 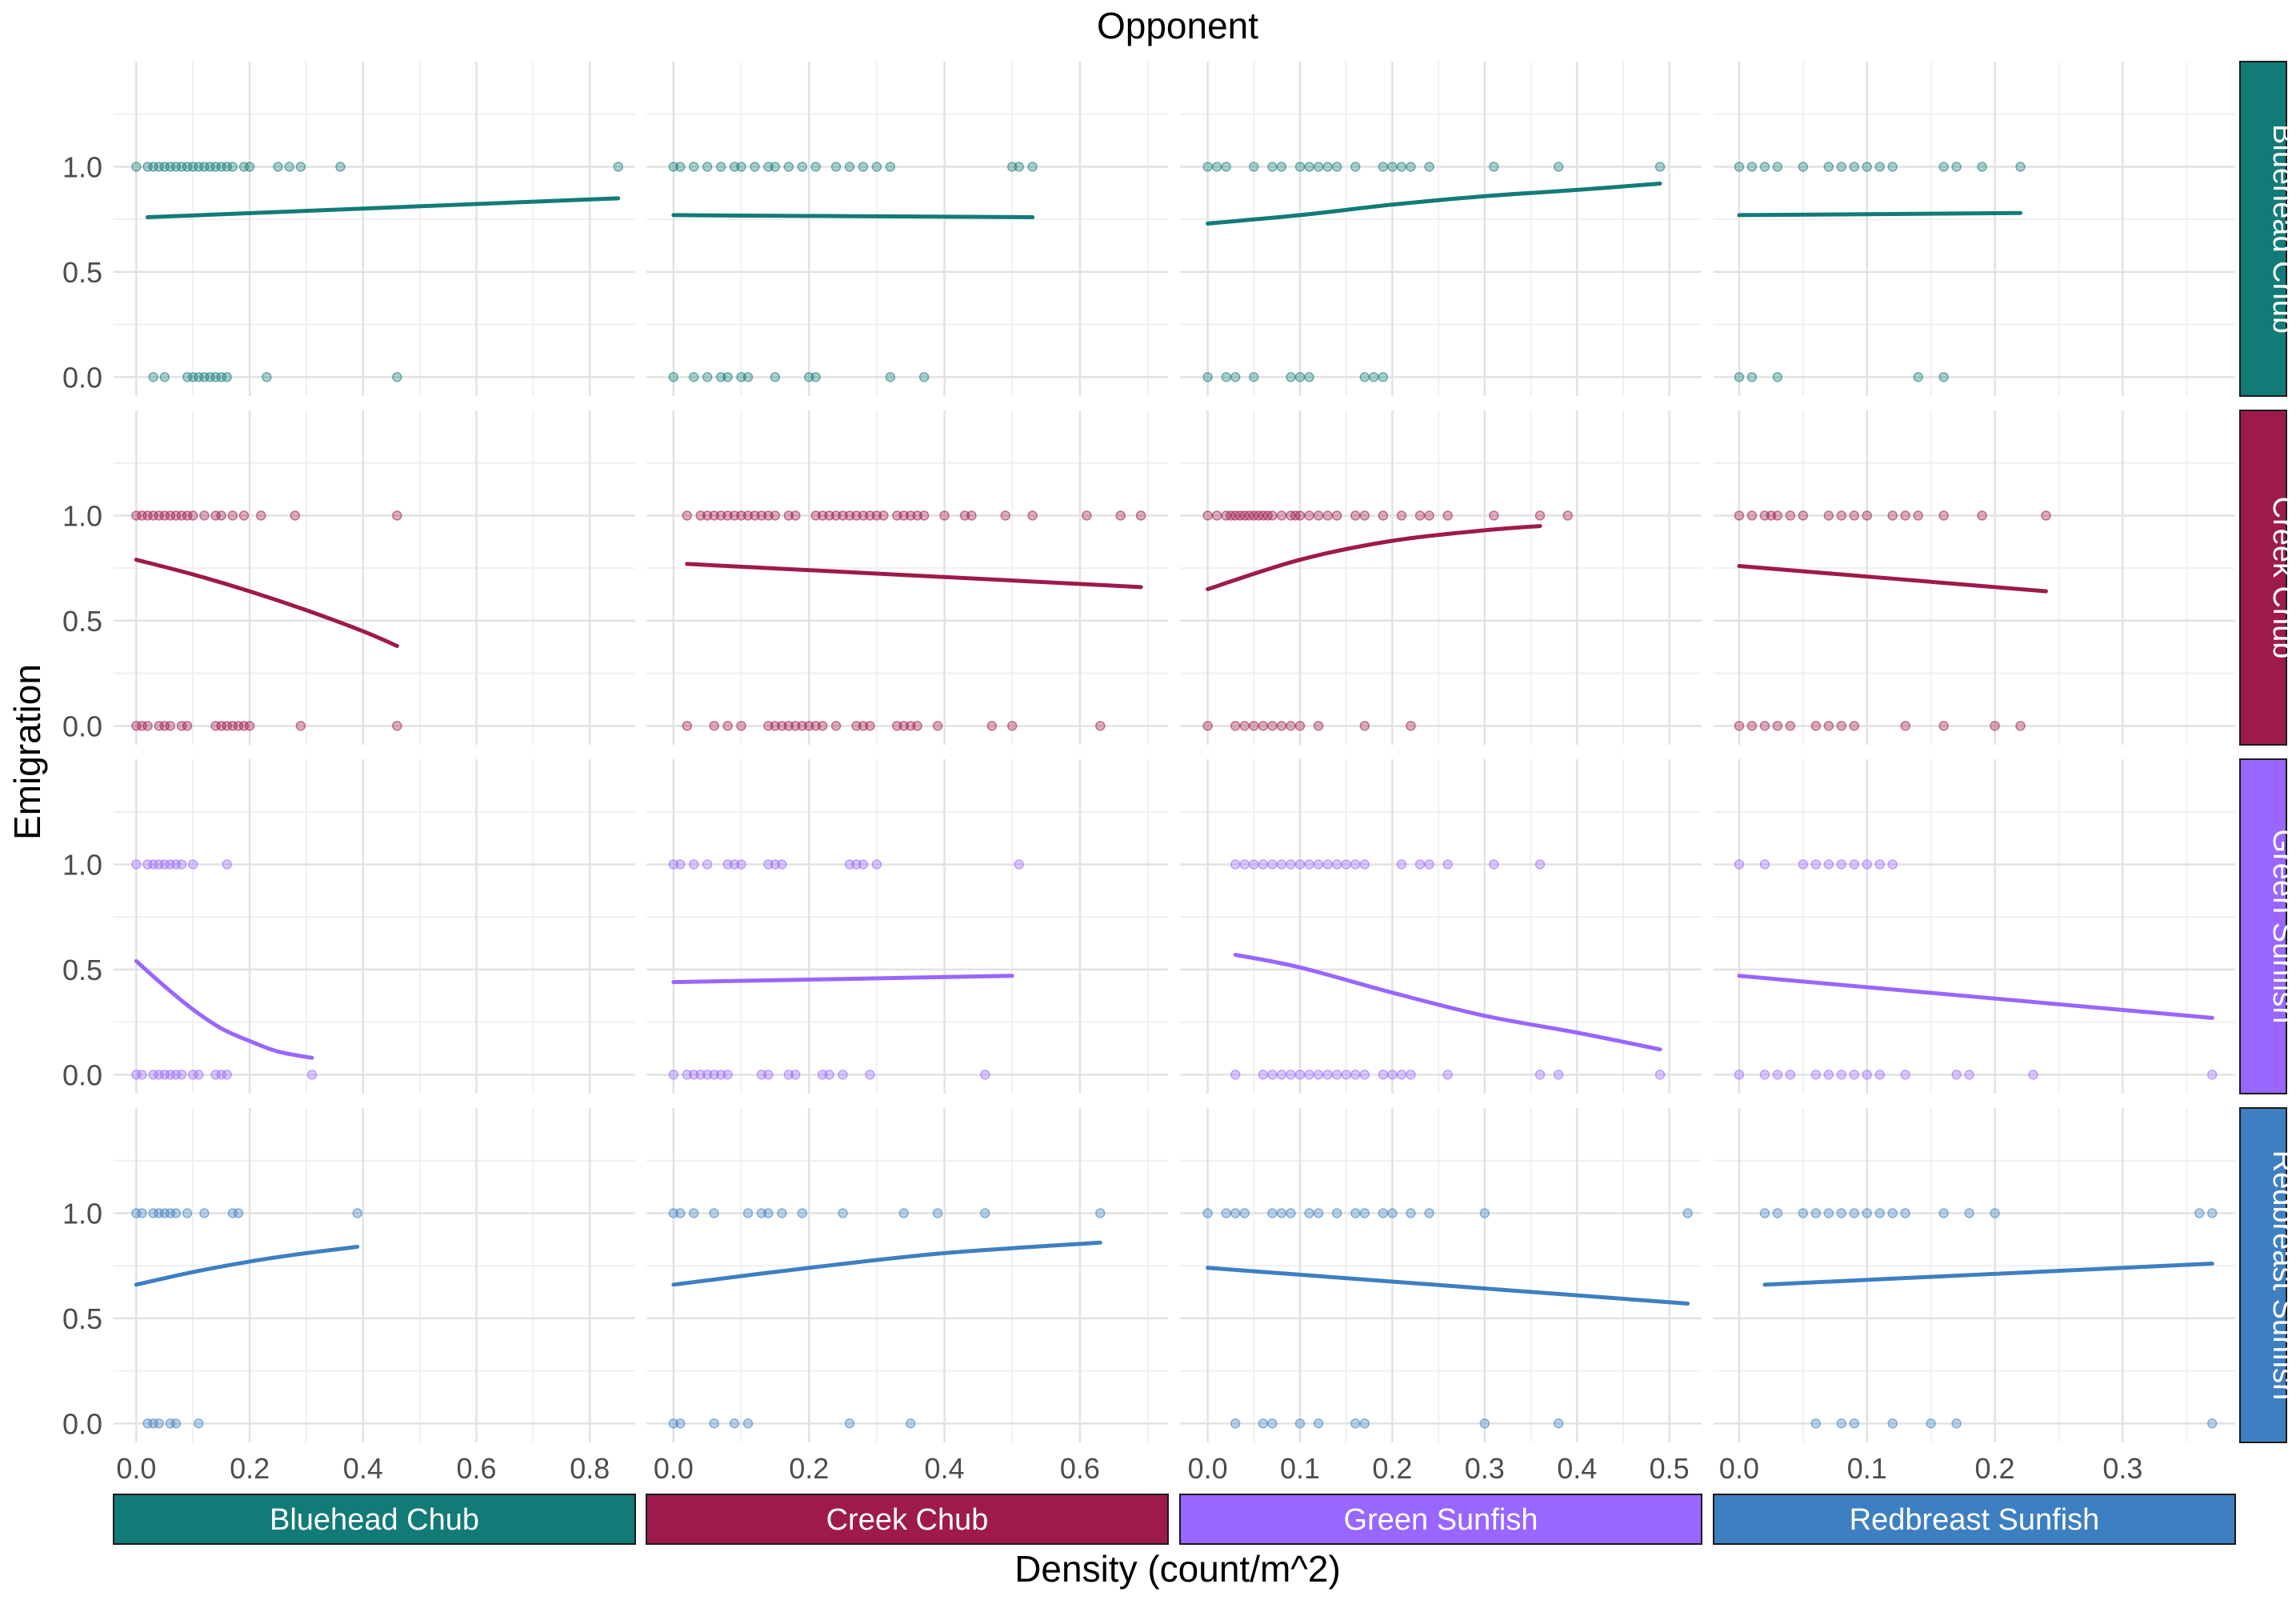 What do you see at coordinates (82, 272) in the screenshot?
I see `y-tick-label: 0.5` at bounding box center [82, 272].